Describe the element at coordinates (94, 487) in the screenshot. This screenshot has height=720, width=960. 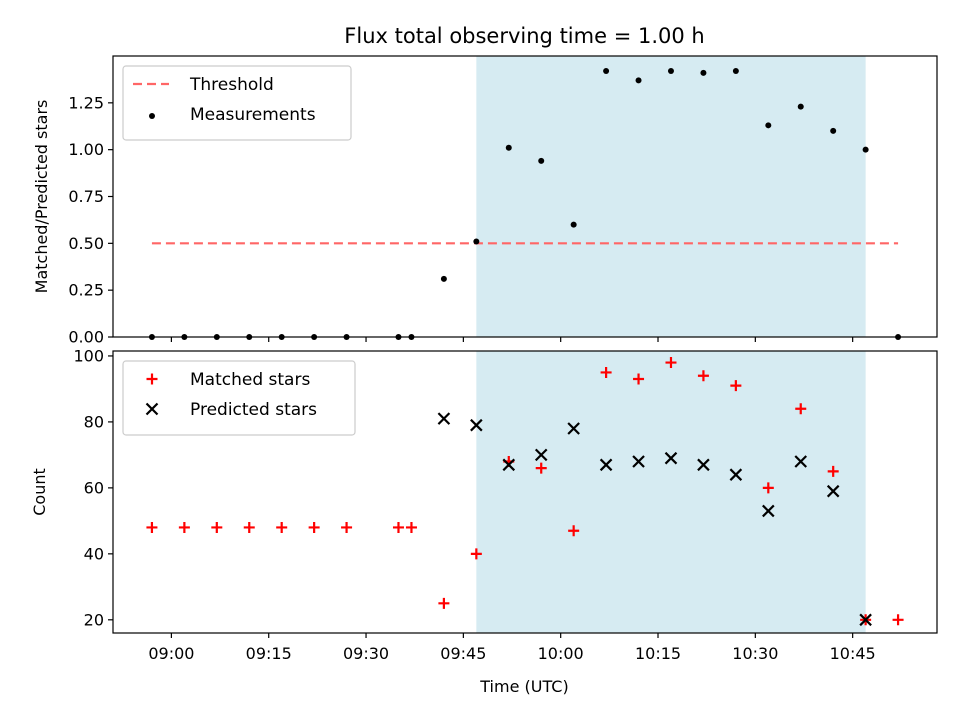
I see `y-tick-label: 60` at that location.